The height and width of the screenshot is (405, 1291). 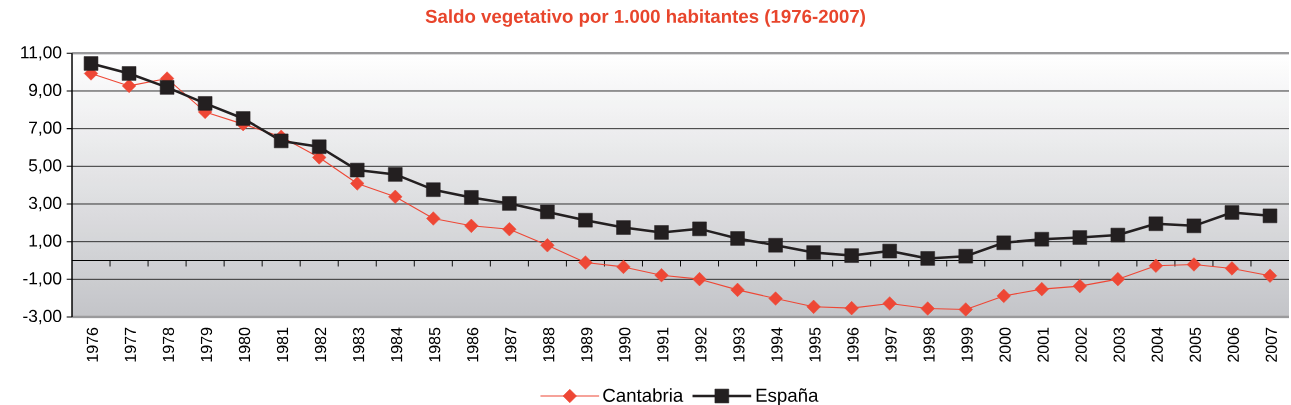 What do you see at coordinates (1233, 344) in the screenshot?
I see `x-tick-label: 2006` at bounding box center [1233, 344].